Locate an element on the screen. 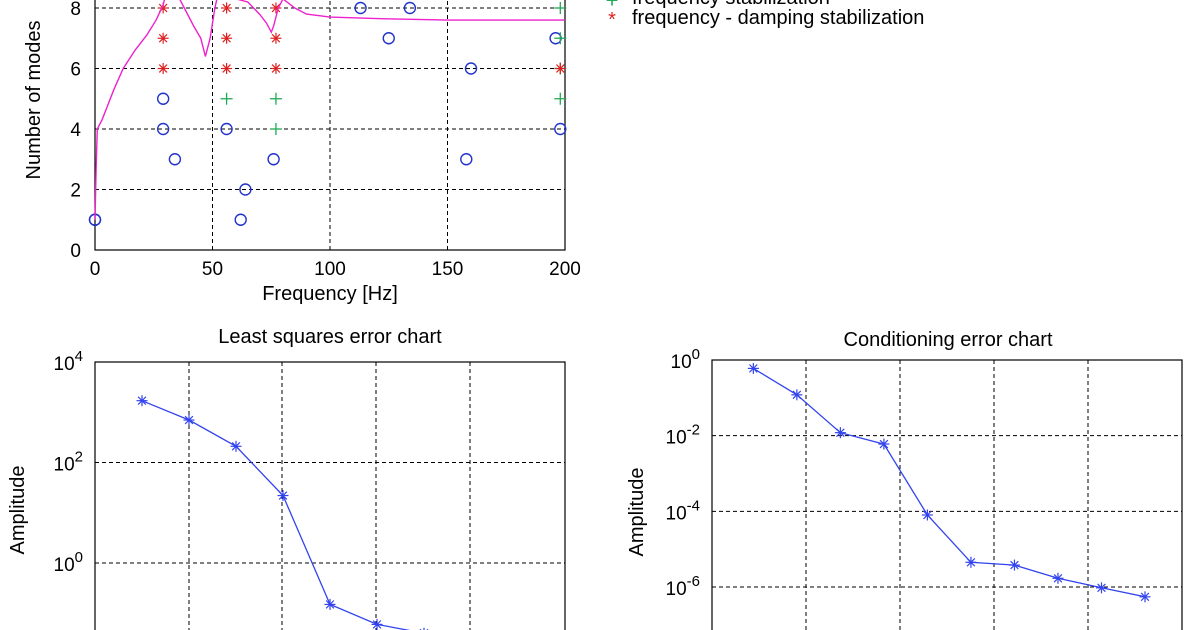  c2-tick-labels: 10⁴ 10² 10⁰ is located at coordinates (68, 462).